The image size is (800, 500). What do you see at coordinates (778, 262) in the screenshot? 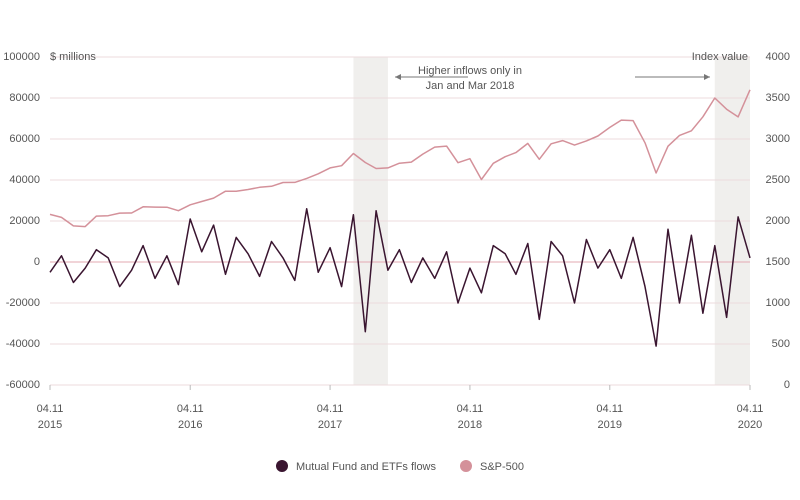
I see `y2-tick-label: 1500` at bounding box center [778, 262].